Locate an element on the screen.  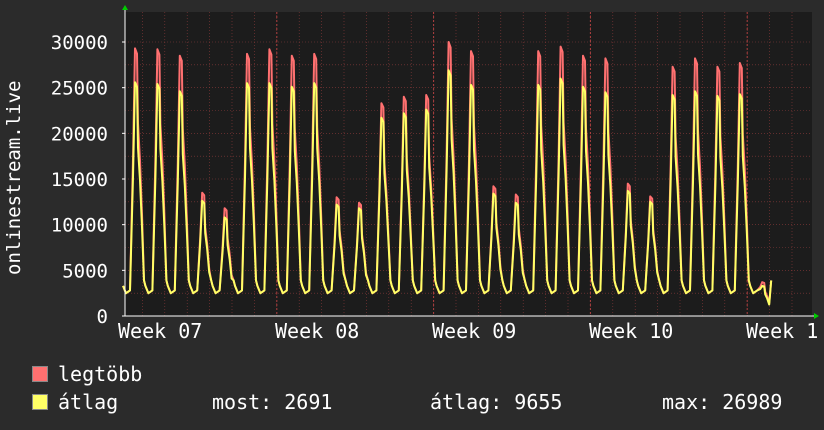
x-tick-label: Week 07 is located at coordinates (160, 331).